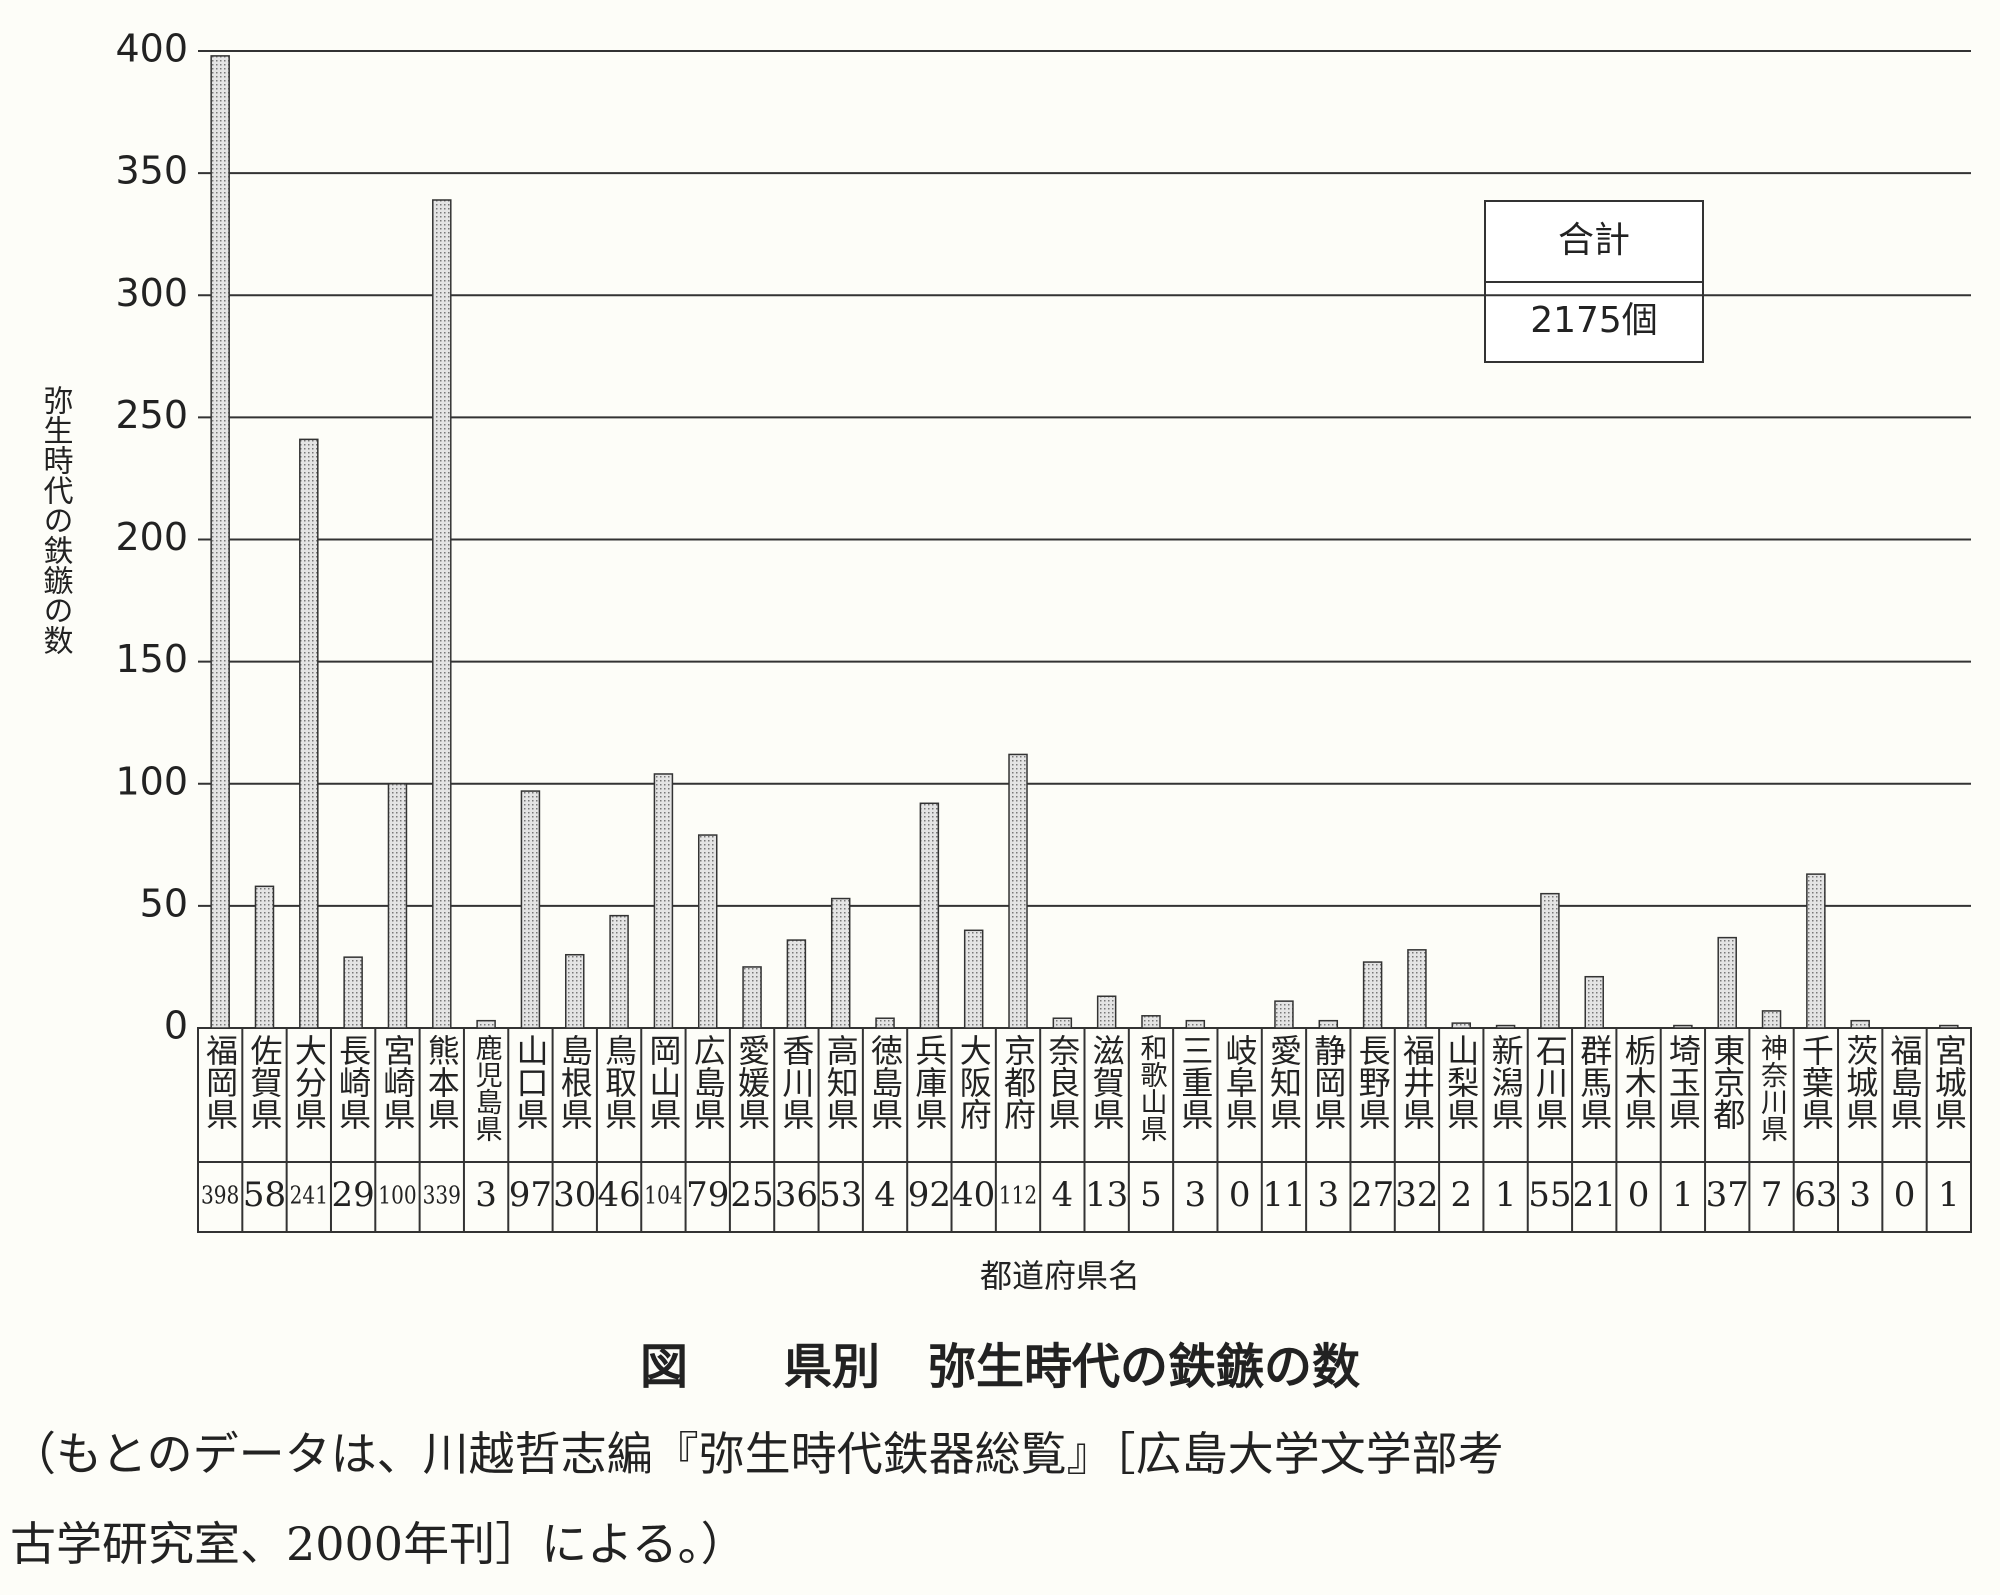 The width and height of the screenshot is (2000, 1595). Describe the element at coordinates (442, 1082) in the screenshot. I see `x-tick-label: 熊本県` at that location.